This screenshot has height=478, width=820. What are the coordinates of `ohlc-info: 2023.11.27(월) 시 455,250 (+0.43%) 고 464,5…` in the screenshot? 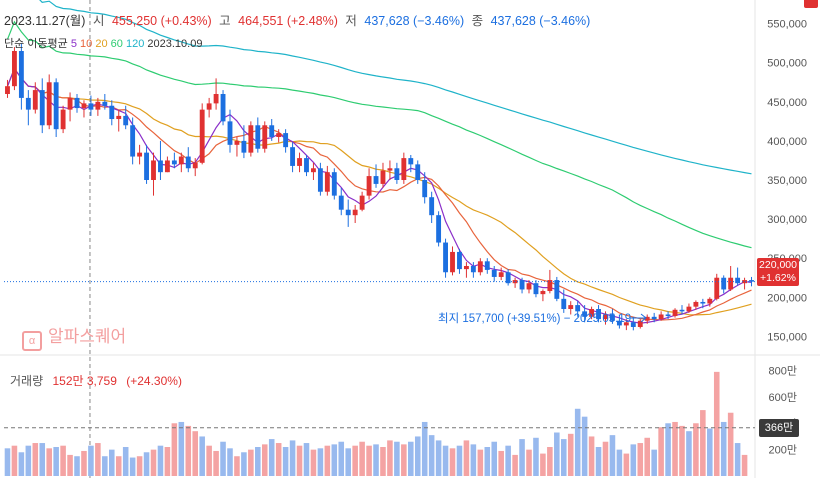 It's located at (299, 19).